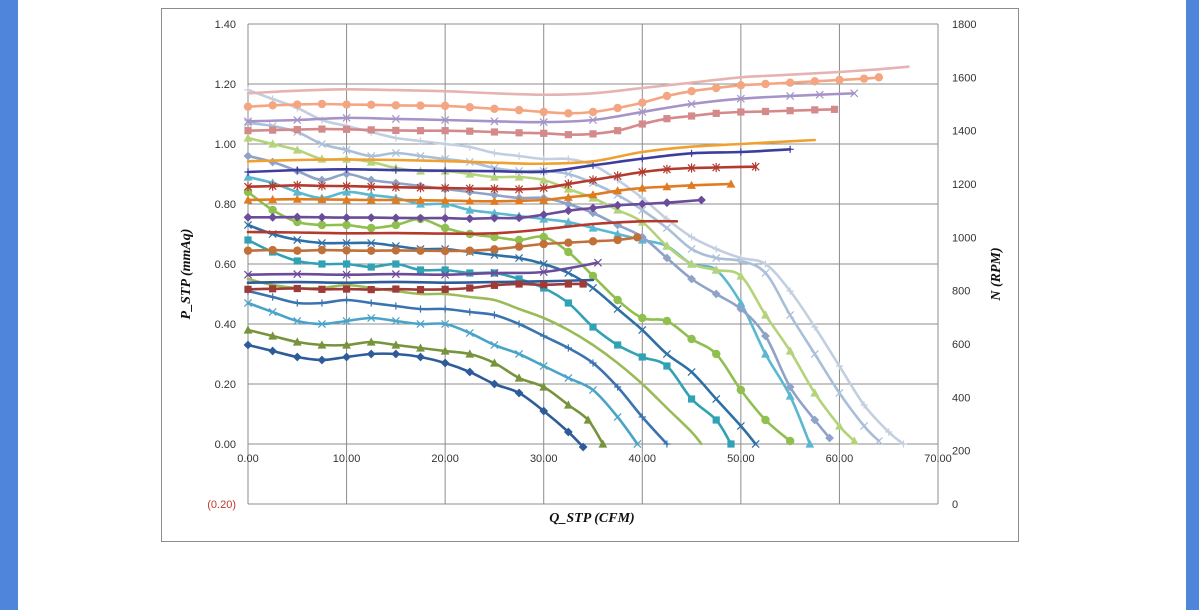 This screenshot has height=610, width=1199. I want to click on x-tick-label: 40.00, so click(643, 459).